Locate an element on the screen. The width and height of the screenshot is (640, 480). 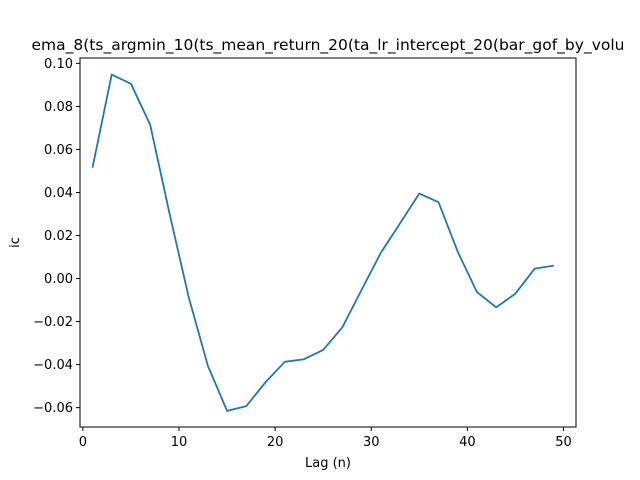
x-tick-label: 20 is located at coordinates (275, 442).